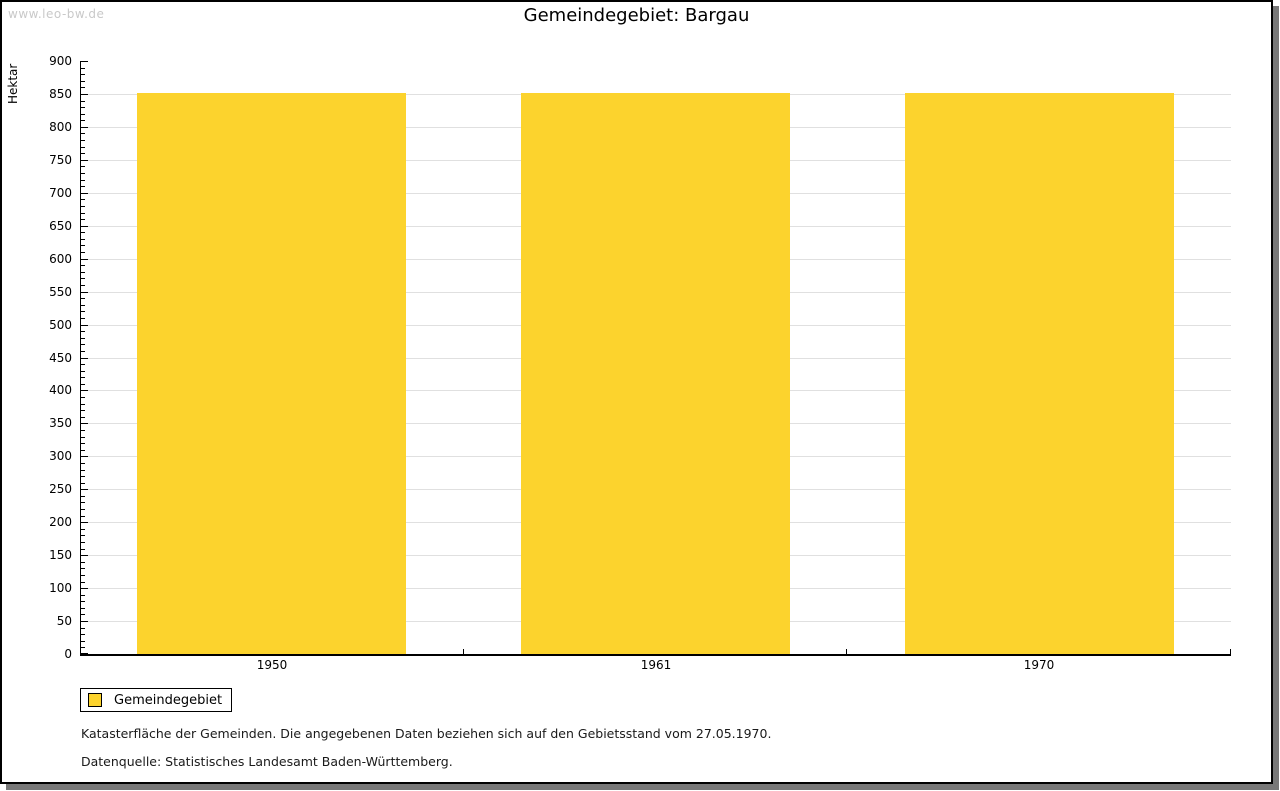  What do you see at coordinates (272, 665) in the screenshot?
I see `x-category-label: 1950` at bounding box center [272, 665].